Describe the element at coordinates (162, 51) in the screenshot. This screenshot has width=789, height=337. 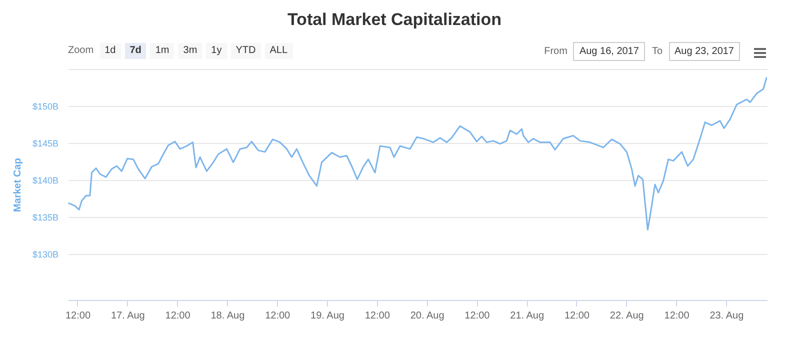
I see `text: 1m` at that location.